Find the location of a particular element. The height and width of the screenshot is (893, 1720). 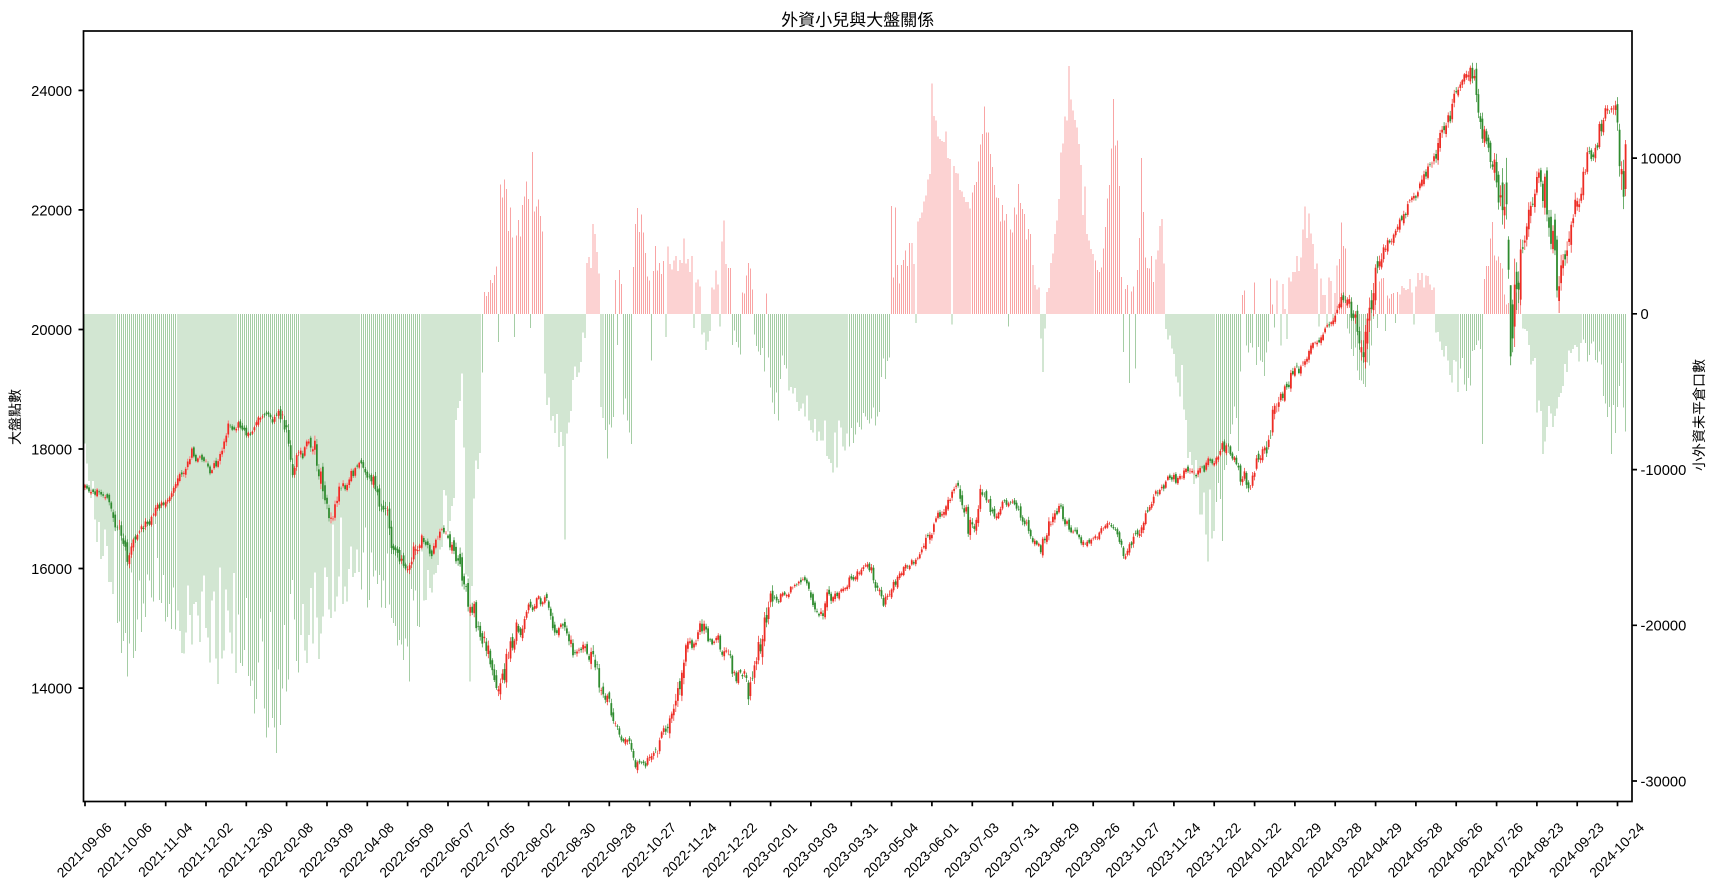

svg-text: 18000 is located at coordinates (51, 450).